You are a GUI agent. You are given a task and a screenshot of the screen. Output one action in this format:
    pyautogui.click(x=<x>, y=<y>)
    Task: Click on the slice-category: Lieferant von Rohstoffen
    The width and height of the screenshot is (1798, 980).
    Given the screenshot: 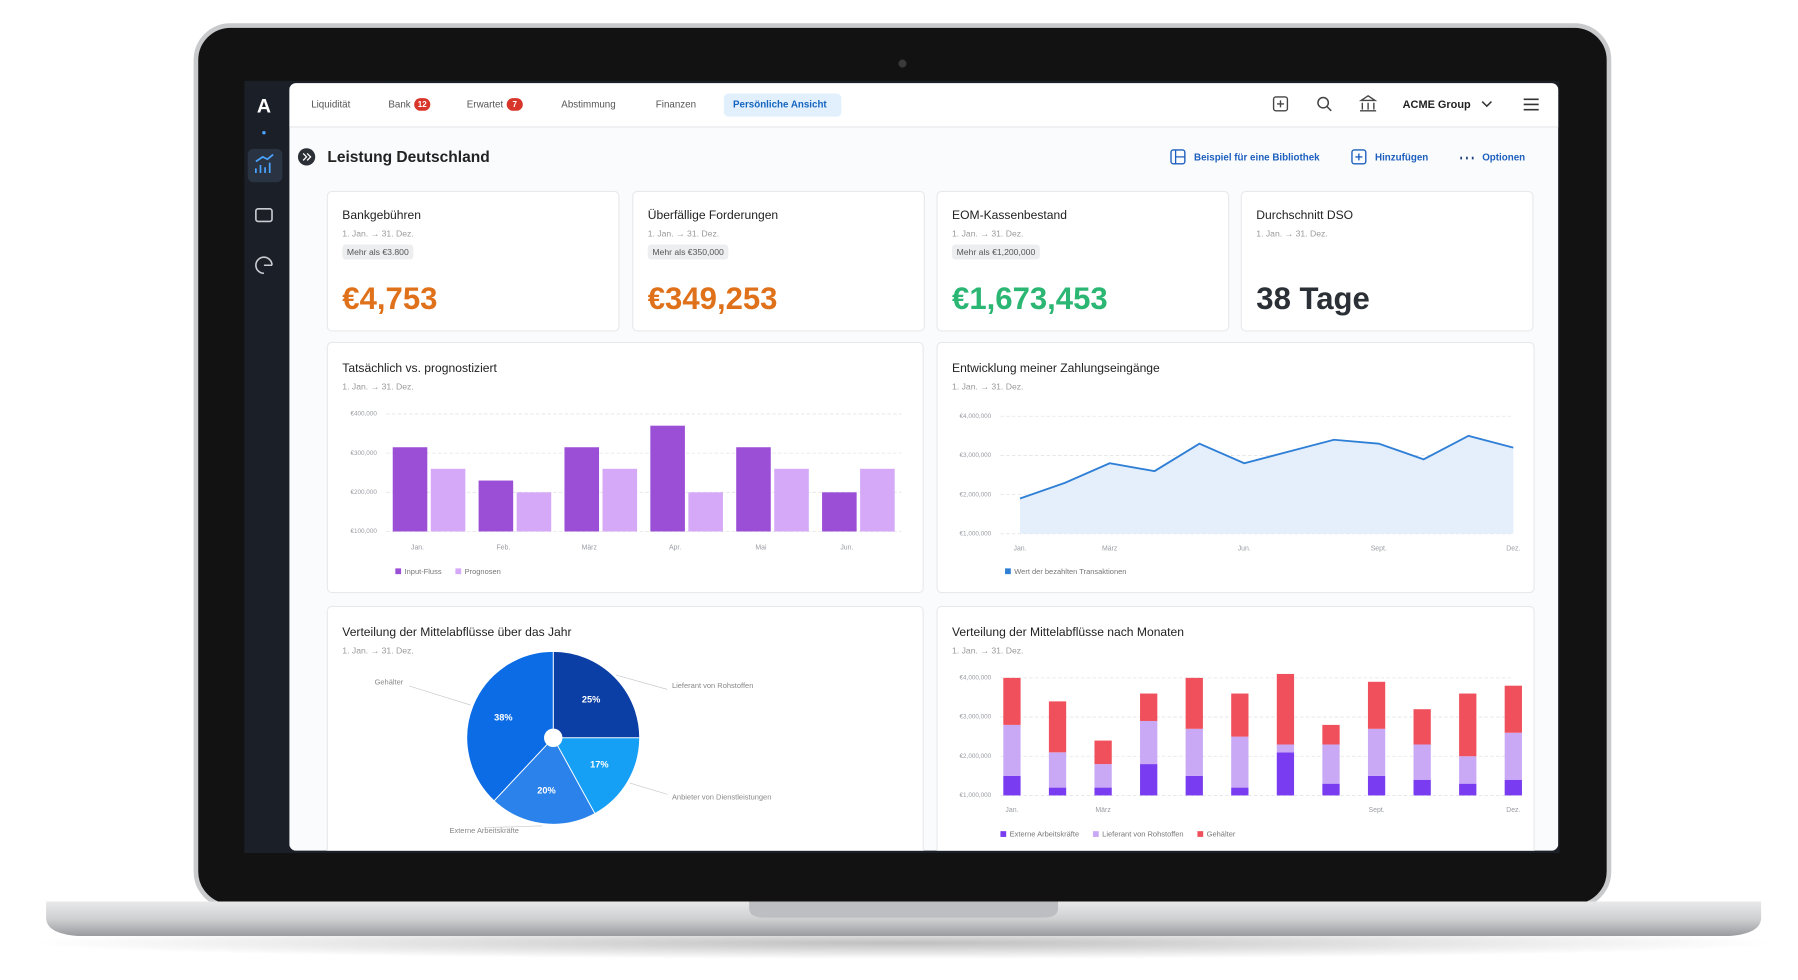 What is the action you would take?
    pyautogui.click(x=712, y=685)
    